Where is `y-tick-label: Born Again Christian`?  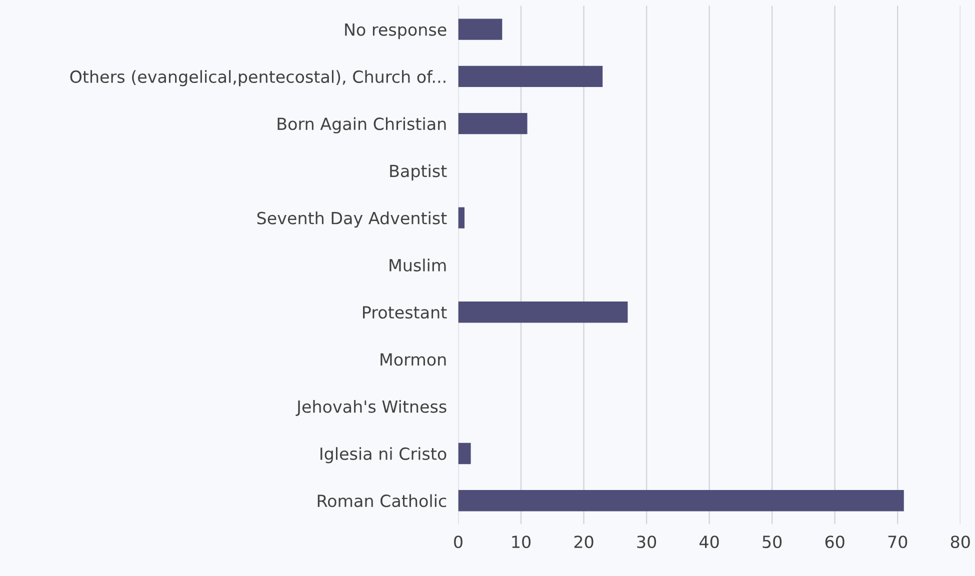 y-tick-label: Born Again Christian is located at coordinates (362, 125).